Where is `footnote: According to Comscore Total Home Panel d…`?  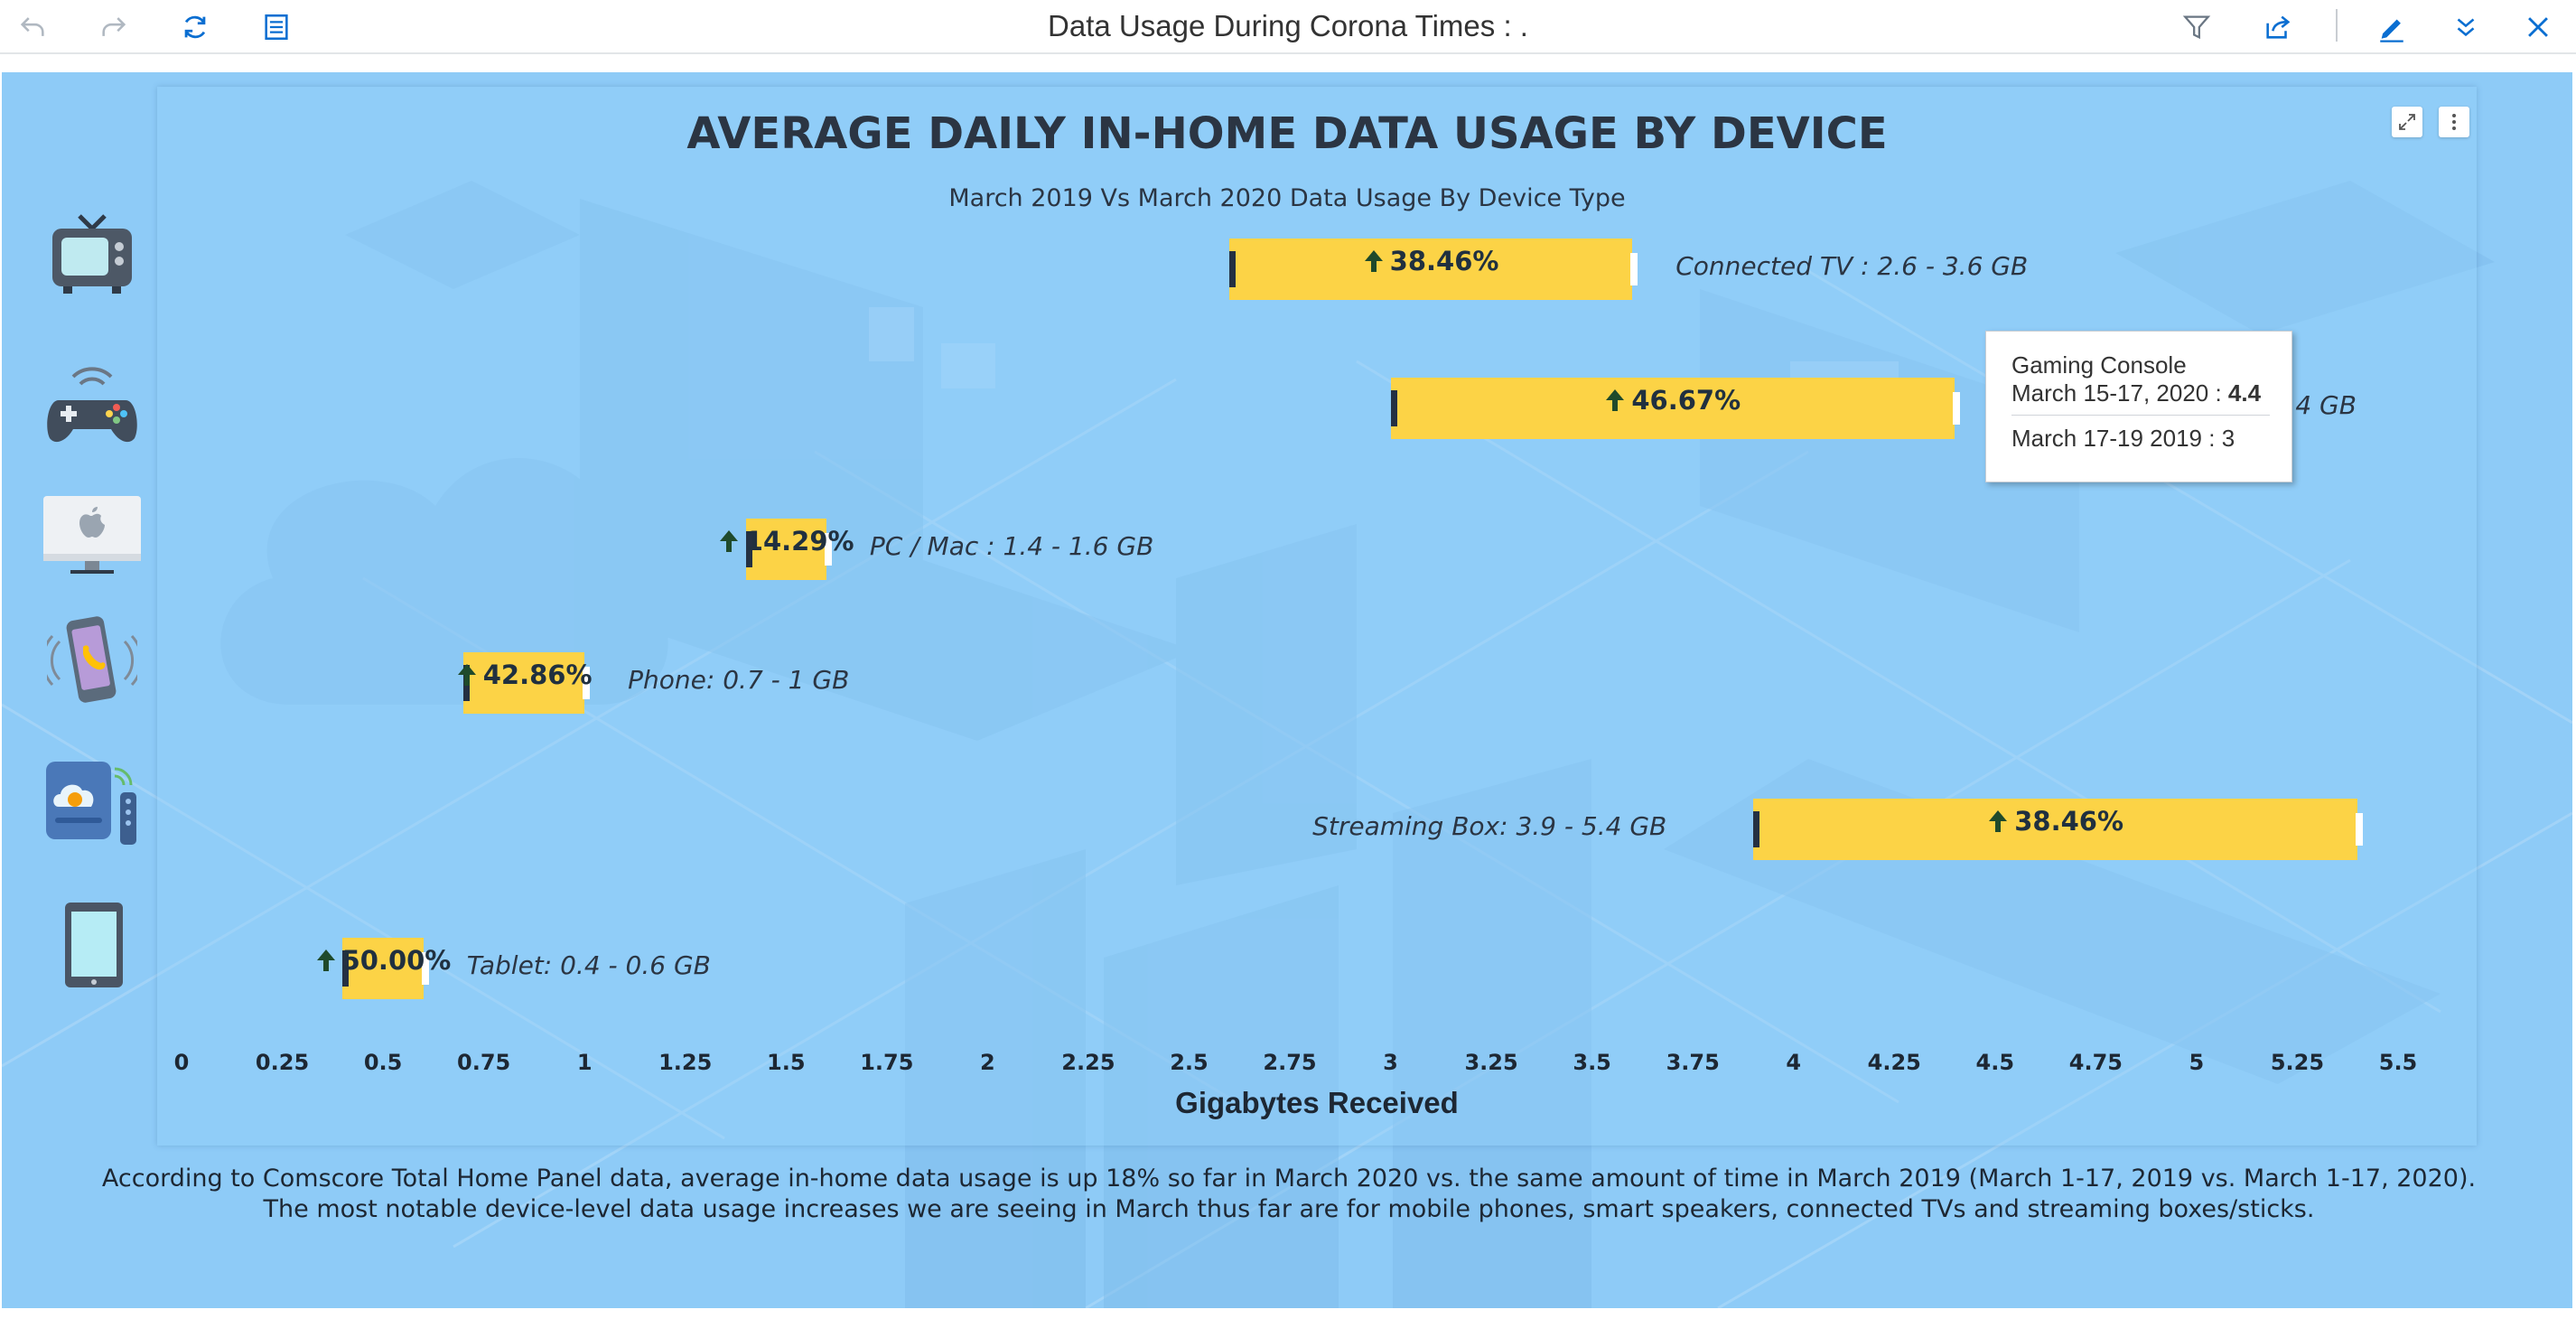
footnote: According to Comscore Total Home Panel d… is located at coordinates (1289, 1194).